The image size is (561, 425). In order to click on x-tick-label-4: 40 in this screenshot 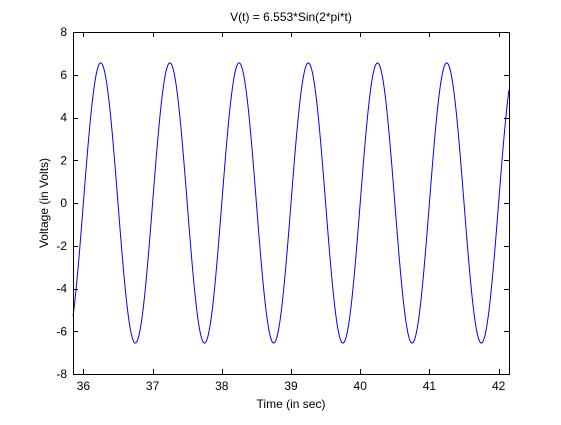, I will do `click(361, 386)`.